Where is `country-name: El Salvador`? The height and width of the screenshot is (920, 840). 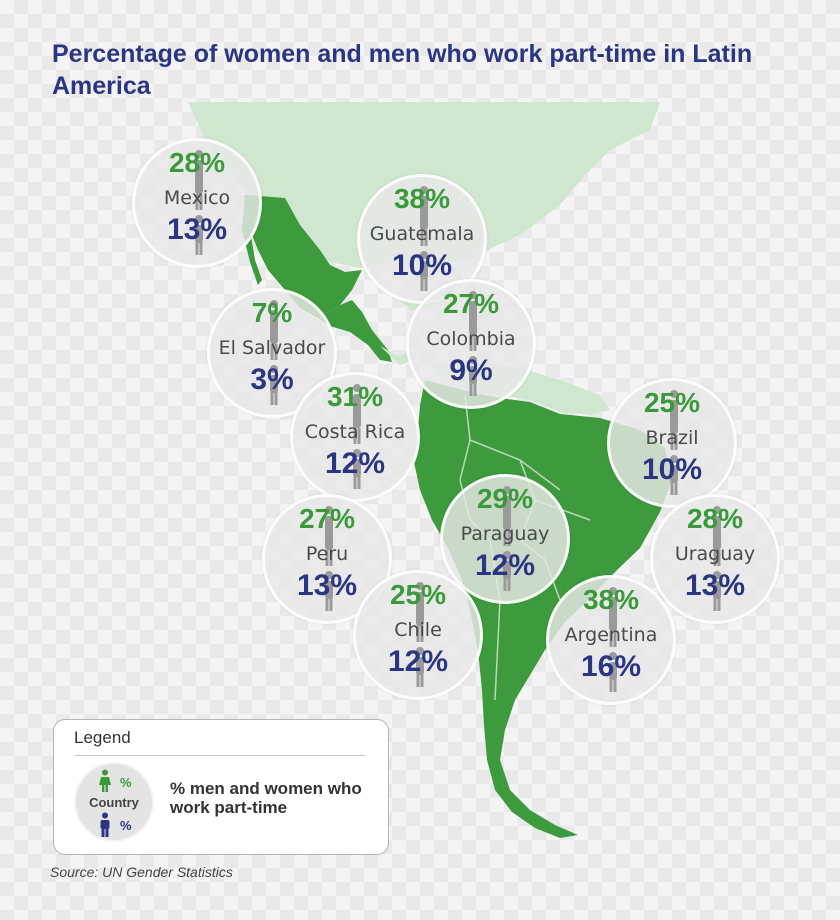
country-name: El Salvador is located at coordinates (272, 348).